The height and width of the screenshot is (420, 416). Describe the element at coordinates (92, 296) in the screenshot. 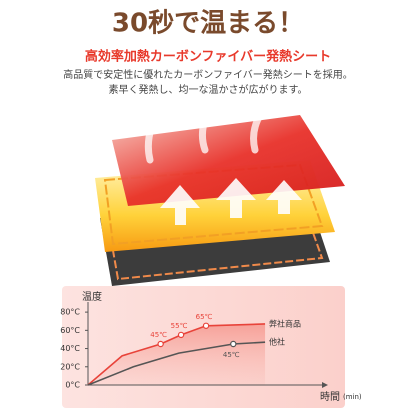

I see `y-axis-label: 温度` at that location.